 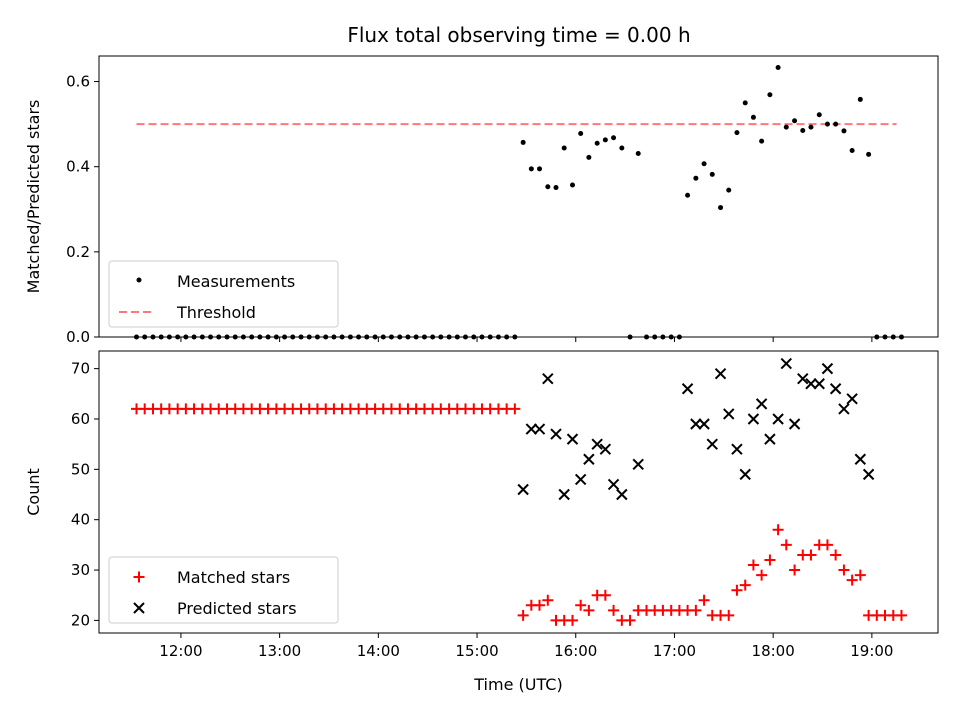 What do you see at coordinates (237, 608) in the screenshot?
I see `legend-label: Predicted stars` at bounding box center [237, 608].